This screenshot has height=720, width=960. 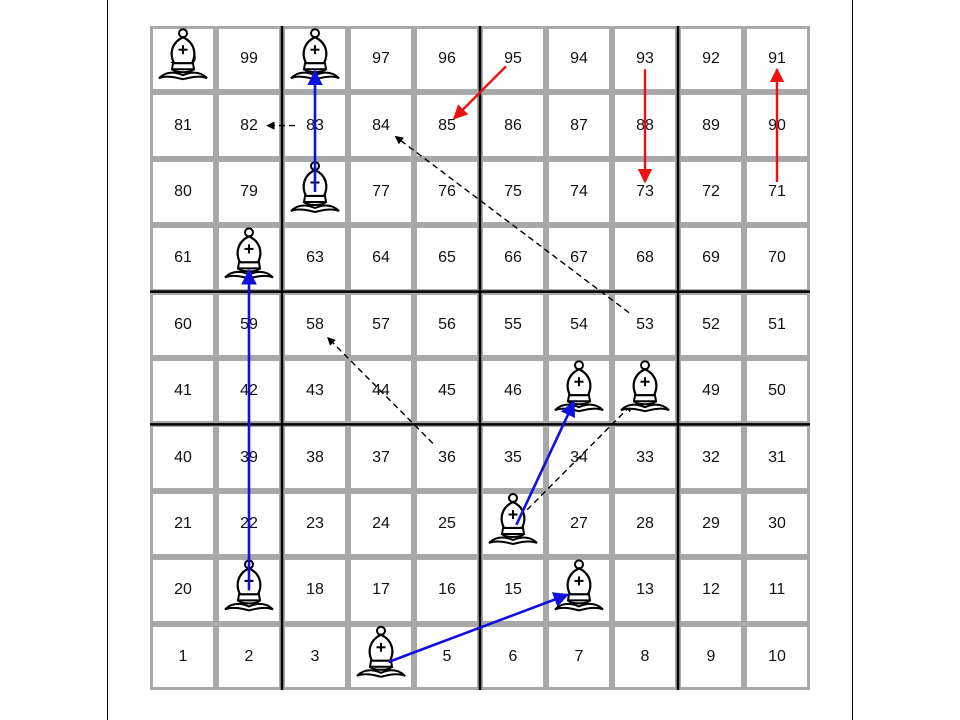 What do you see at coordinates (777, 258) in the screenshot?
I see `board-square: 70` at bounding box center [777, 258].